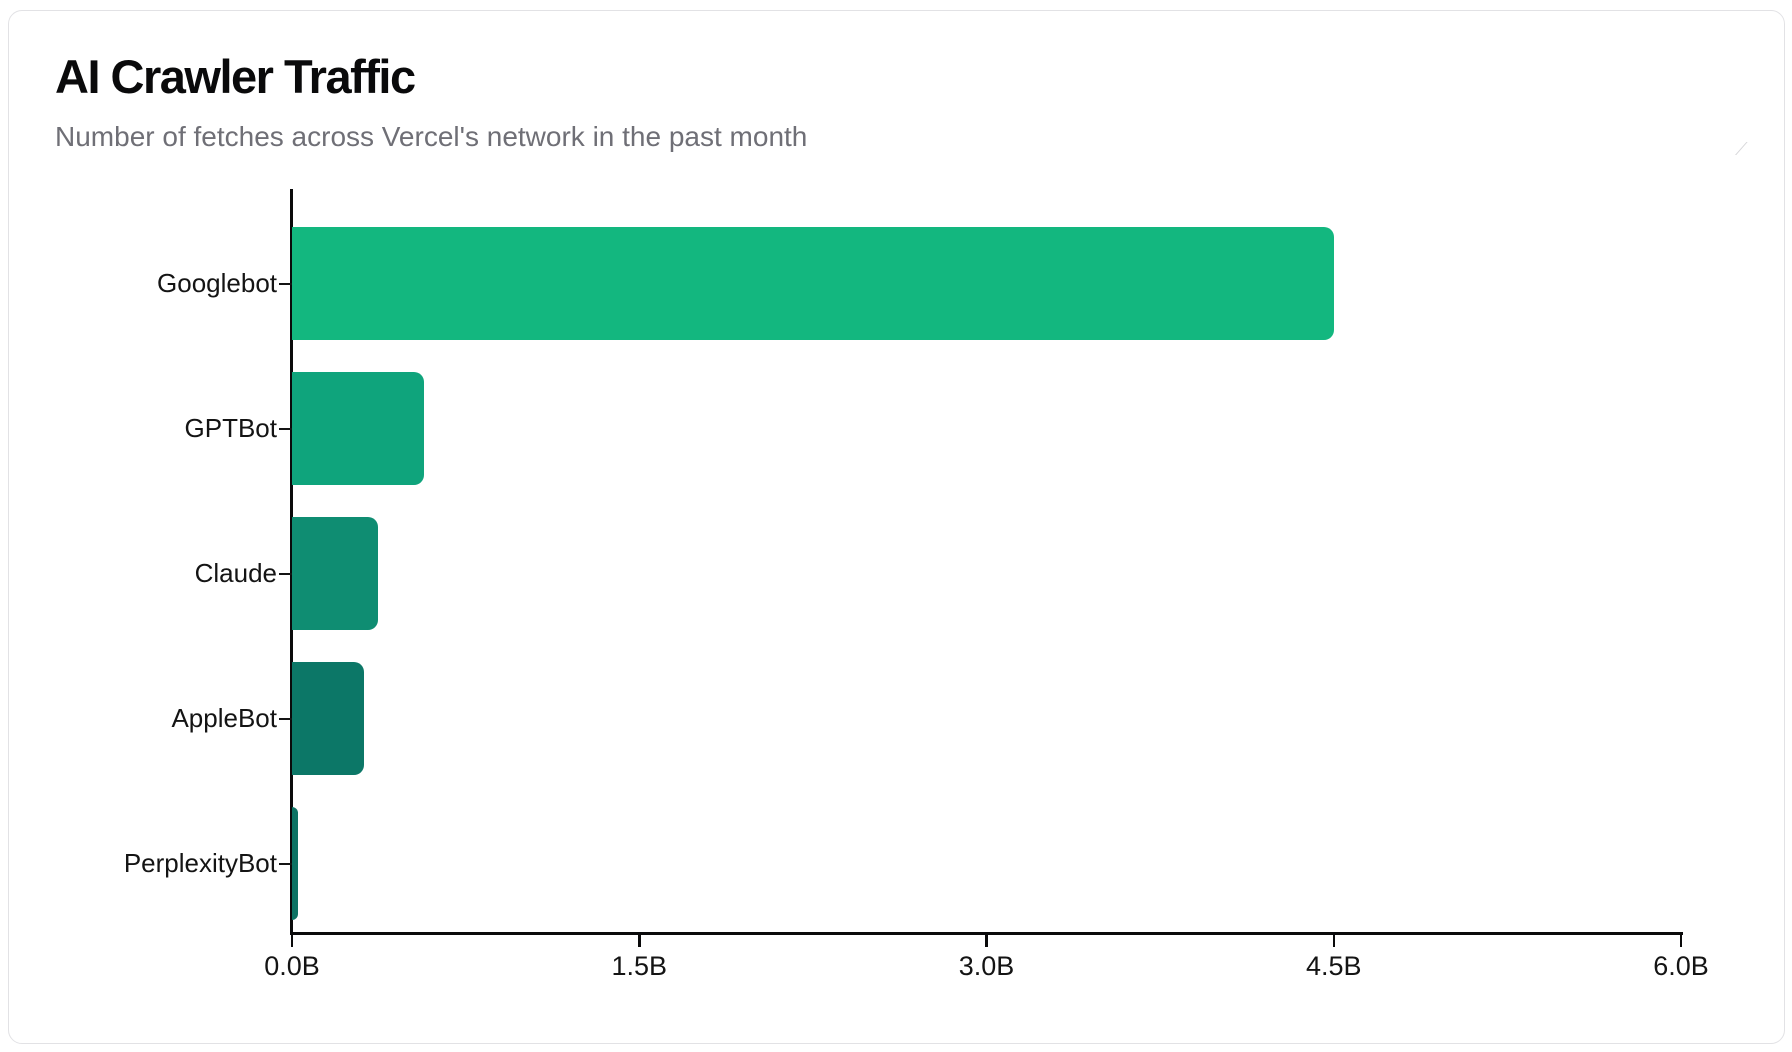  What do you see at coordinates (335, 573) in the screenshot?
I see `bar-claude` at bounding box center [335, 573].